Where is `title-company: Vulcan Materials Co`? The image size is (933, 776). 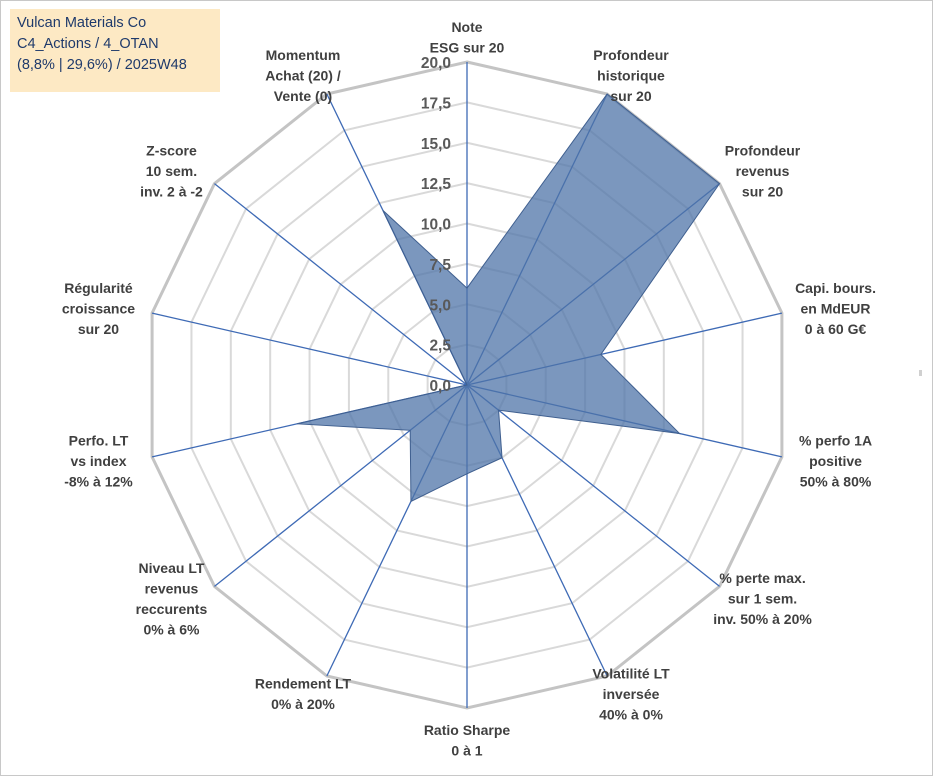 title-company: Vulcan Materials Co is located at coordinates (82, 23).